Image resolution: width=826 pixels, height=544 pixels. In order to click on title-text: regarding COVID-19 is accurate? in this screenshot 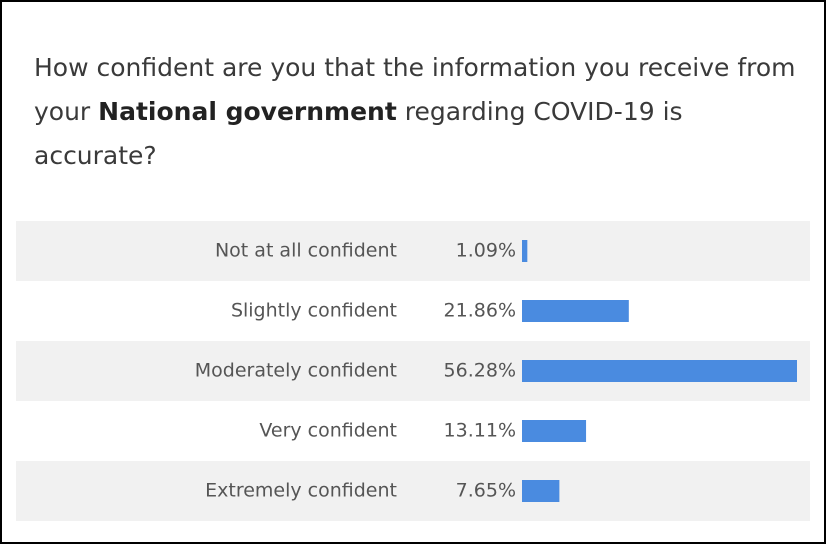, I will do `click(358, 133)`.